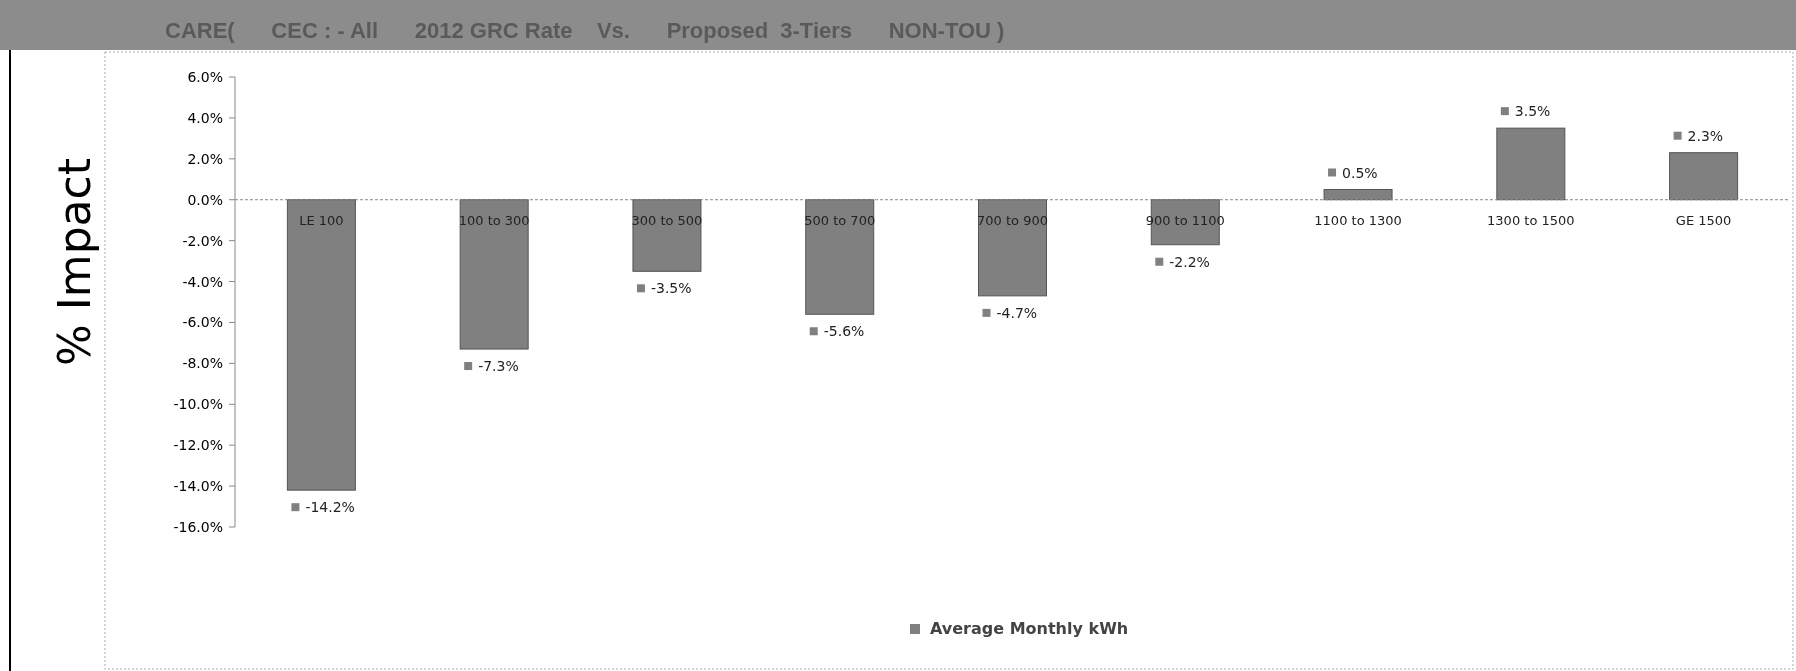 The height and width of the screenshot is (671, 1796). I want to click on data-label: -5.6%, so click(844, 331).